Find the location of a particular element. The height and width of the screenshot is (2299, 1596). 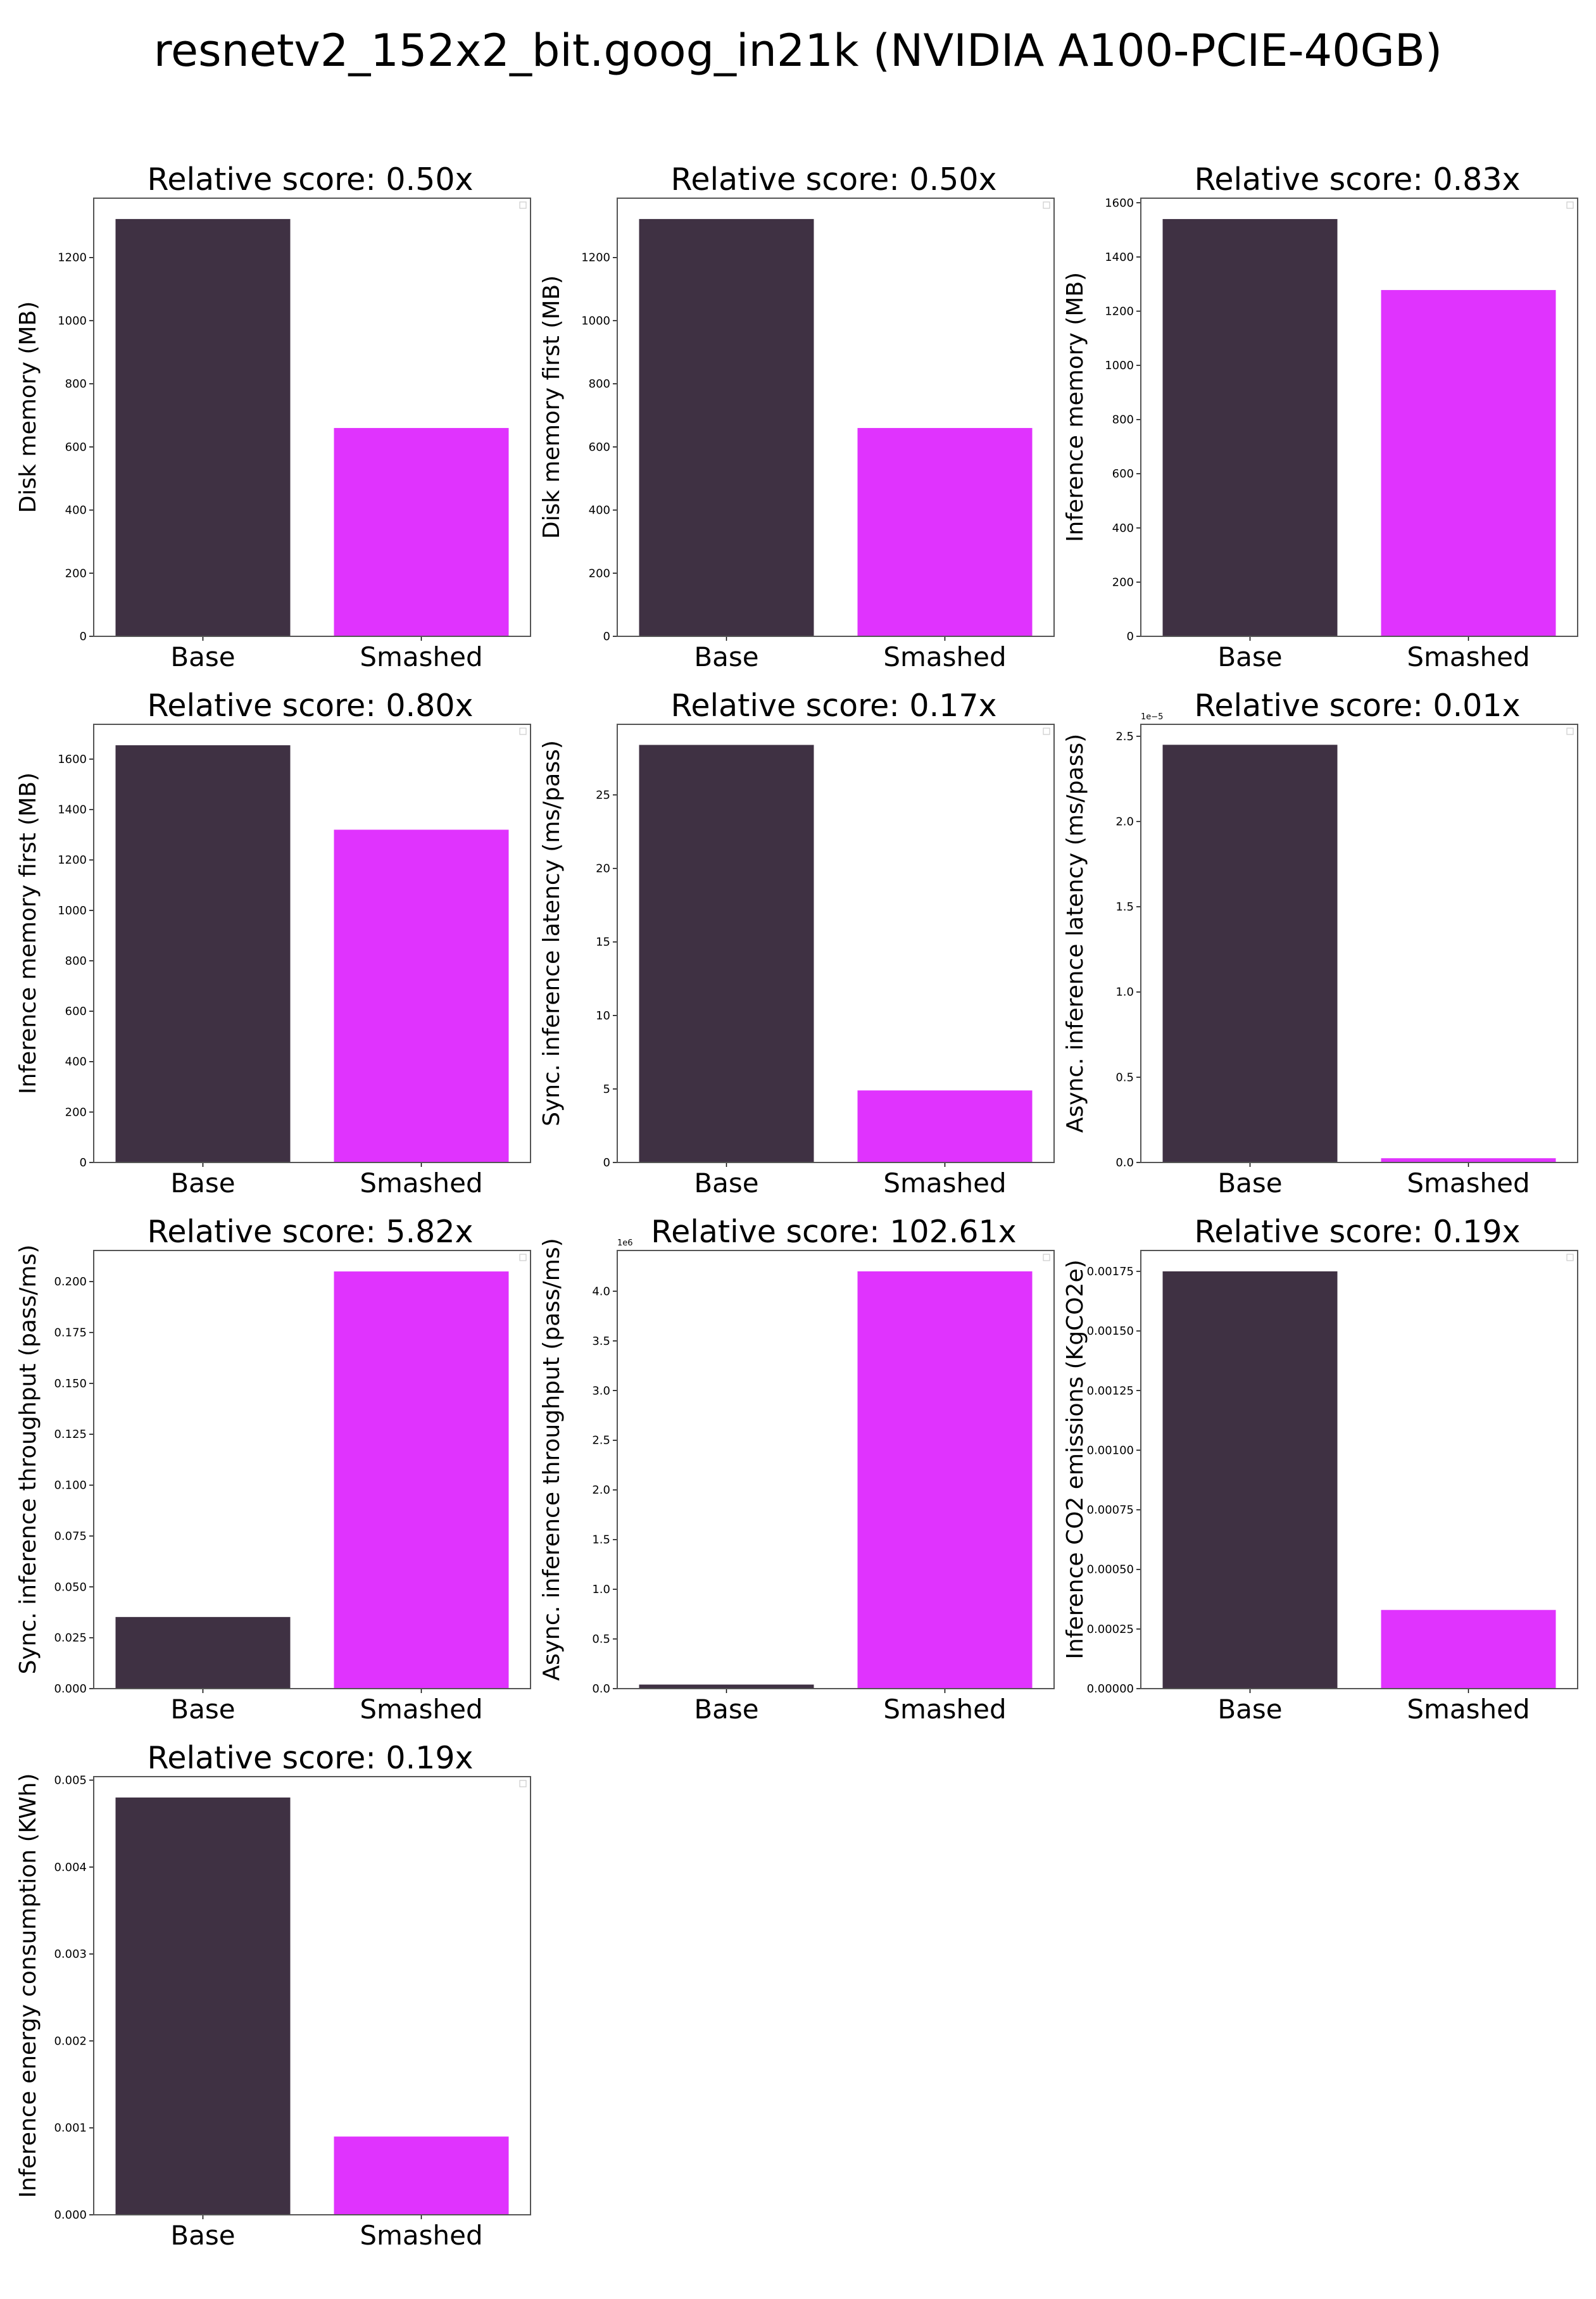

chart-title: Relative score: 0.01x is located at coordinates (1357, 706).